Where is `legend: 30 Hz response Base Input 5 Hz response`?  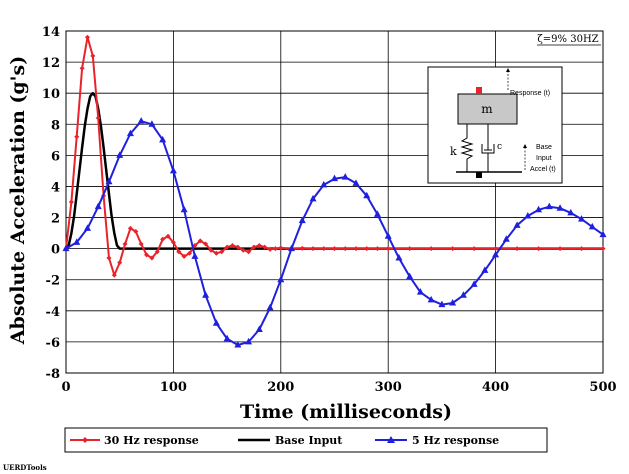
legend: 30 Hz response Base Input 5 Hz response is located at coordinates (306, 440).